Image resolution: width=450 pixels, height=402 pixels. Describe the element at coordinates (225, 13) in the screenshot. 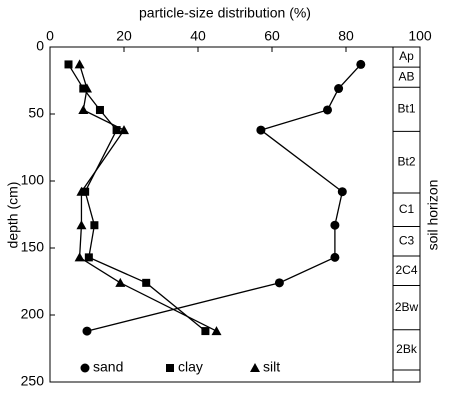

I see `x-axis-title: particle-size distribution (%)` at that location.